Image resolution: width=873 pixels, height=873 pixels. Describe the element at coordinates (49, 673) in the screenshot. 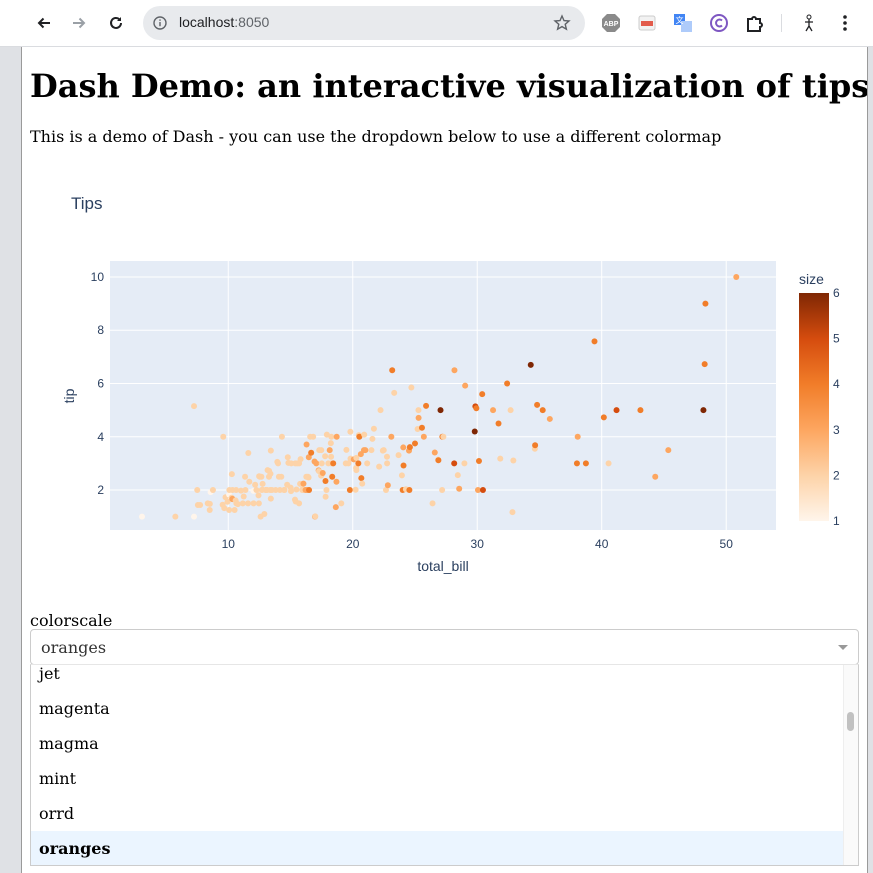

I see `option-jet: jet` at that location.